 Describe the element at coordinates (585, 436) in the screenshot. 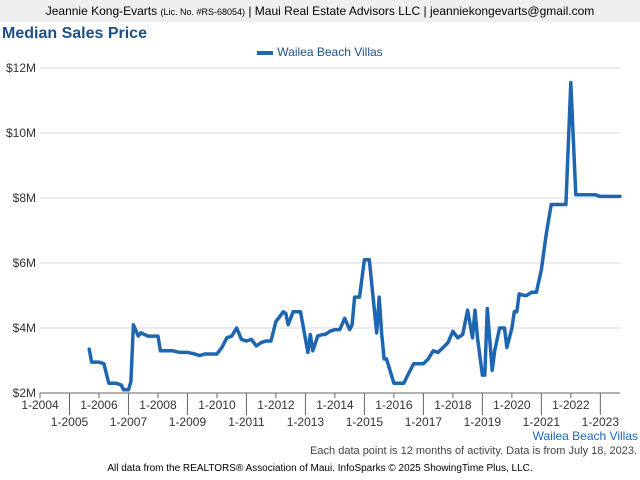

I see `series-corner-label: Wailea Beach Villas` at that location.